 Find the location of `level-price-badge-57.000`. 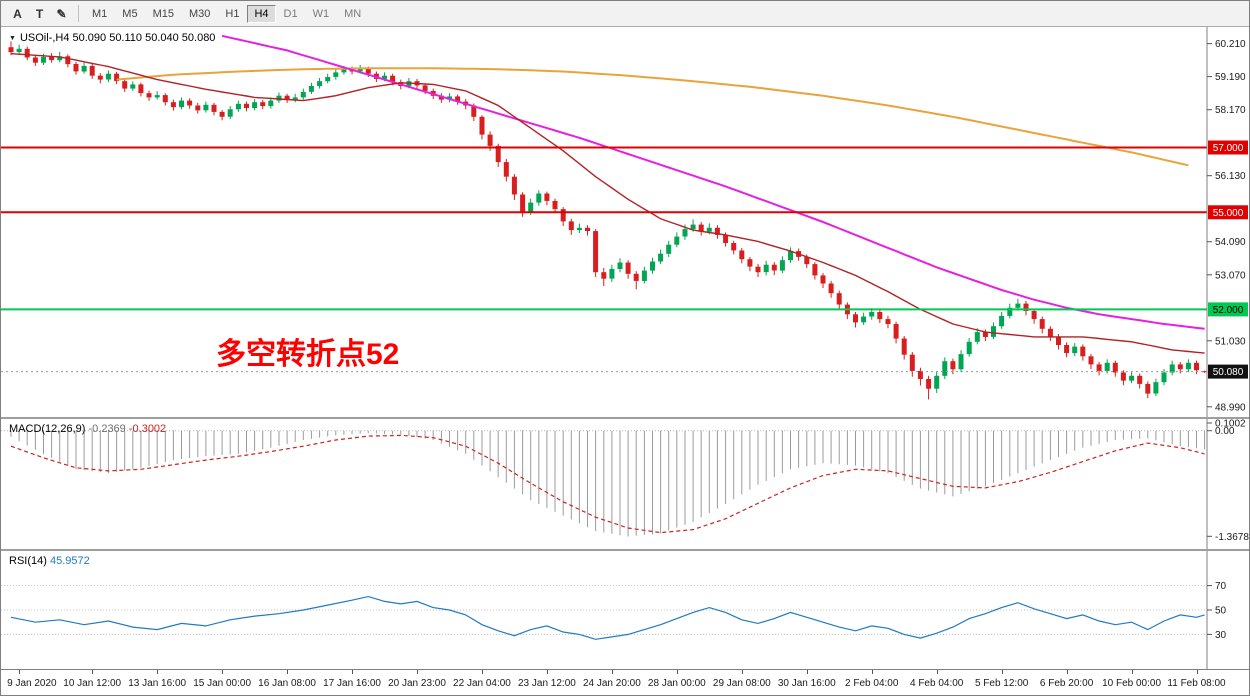

level-price-badge-57.000 is located at coordinates (1228, 147).